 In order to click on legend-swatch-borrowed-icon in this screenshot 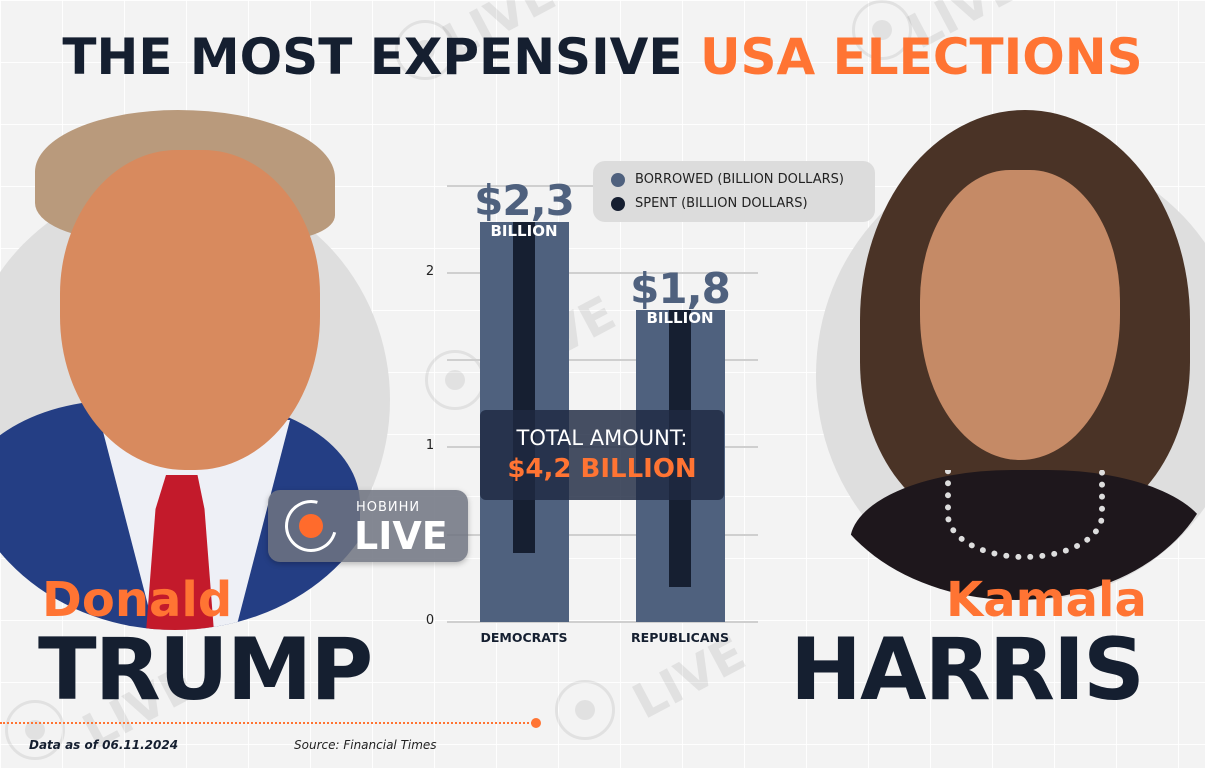, I will do `click(618, 179)`.